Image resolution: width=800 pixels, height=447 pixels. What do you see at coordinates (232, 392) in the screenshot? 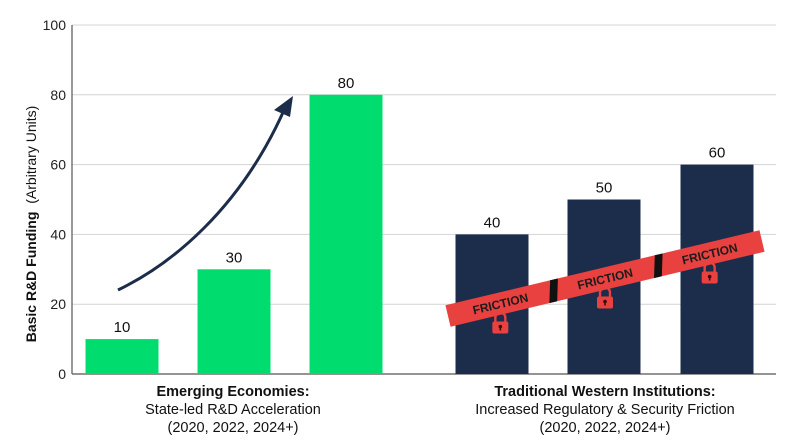
I see `group-title-emerging: Emerging Economies:` at bounding box center [232, 392].